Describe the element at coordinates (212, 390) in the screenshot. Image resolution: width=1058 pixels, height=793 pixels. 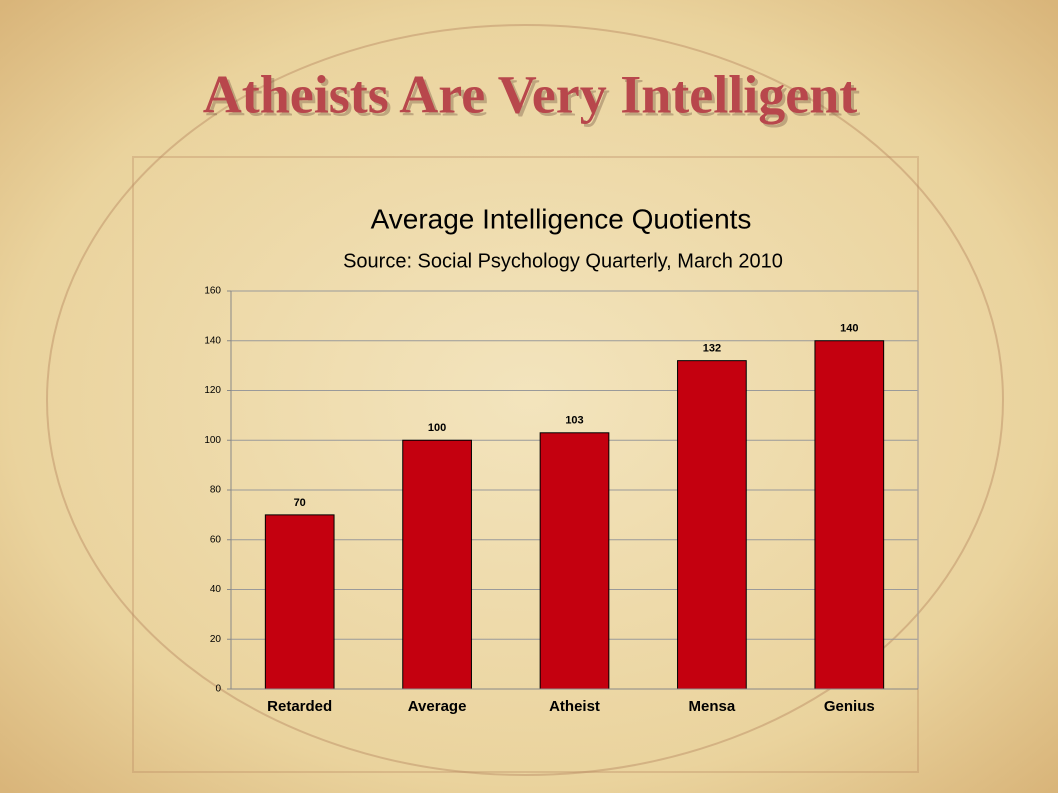
I see `y-tick-label: 120` at that location.